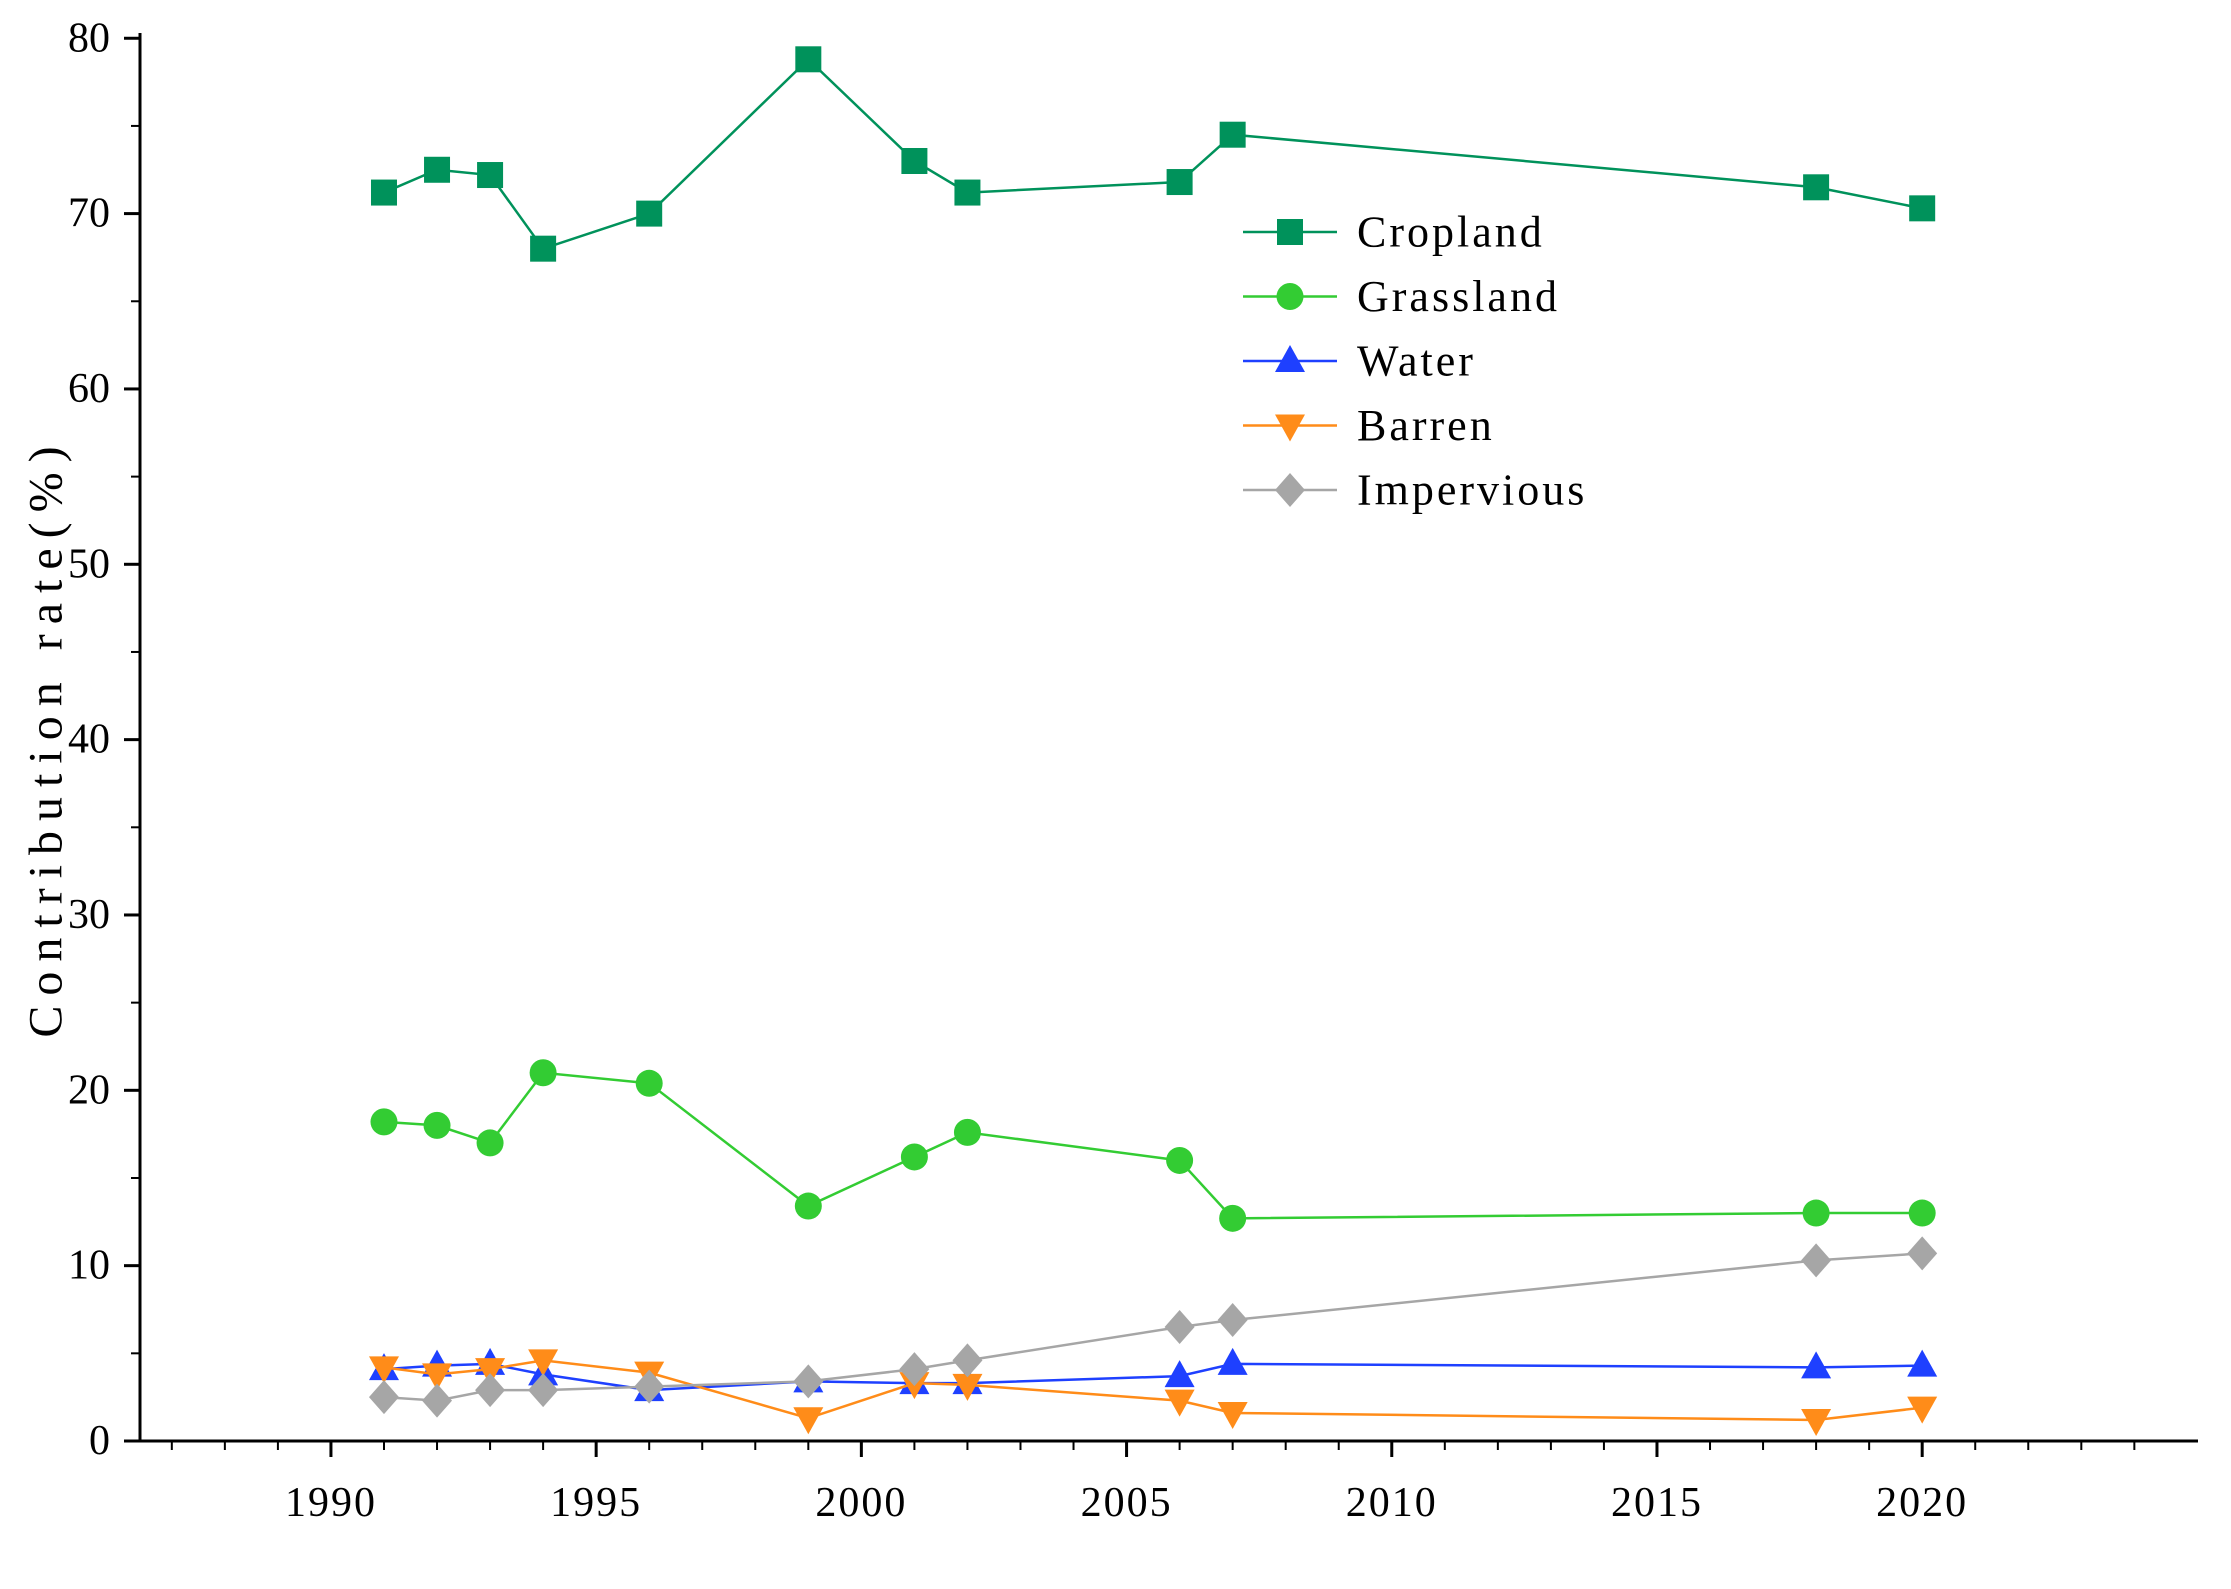 The width and height of the screenshot is (2231, 1589). I want to click on diamond-icon, so click(1290, 490).